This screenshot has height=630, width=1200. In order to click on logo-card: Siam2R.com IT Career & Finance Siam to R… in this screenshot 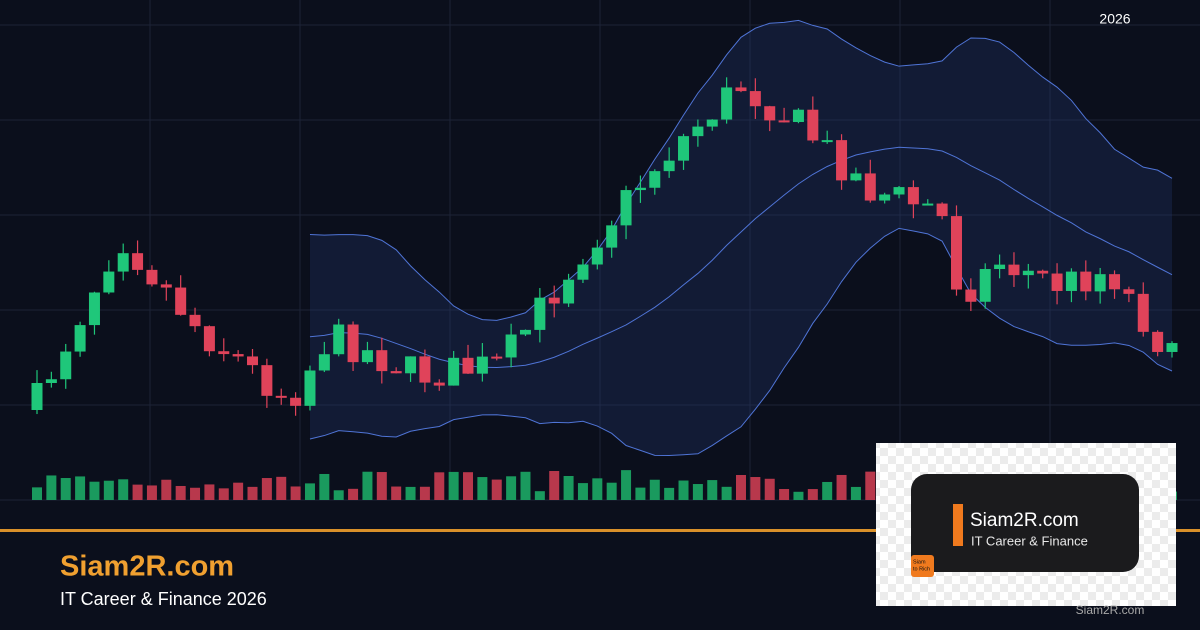, I will do `click(1026, 524)`.